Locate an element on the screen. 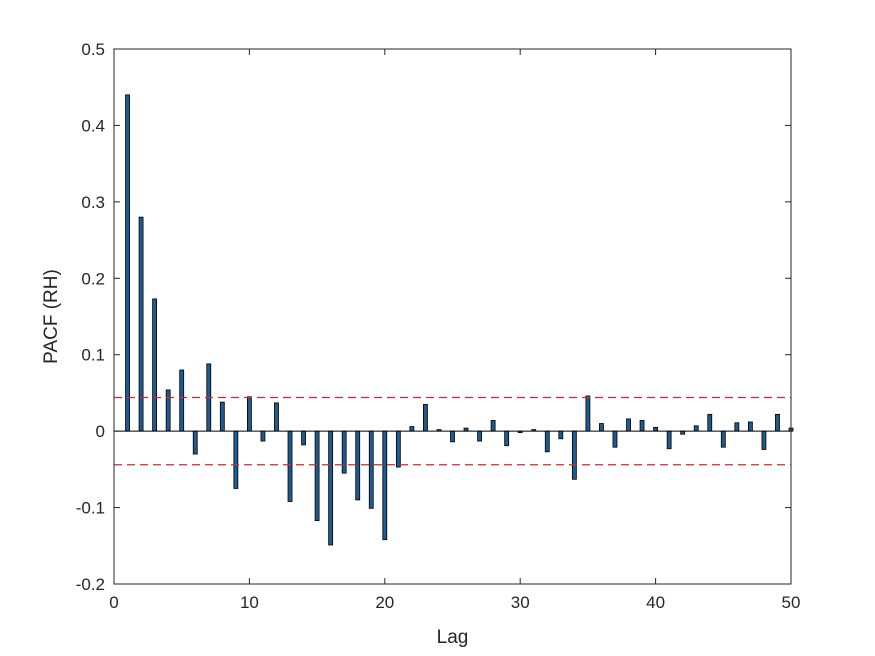  y-tick-label: 0.2 is located at coordinates (93, 278).